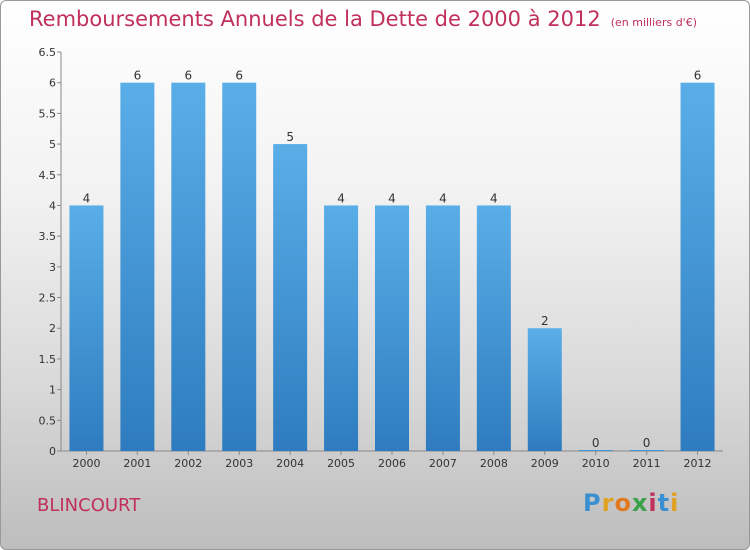 The height and width of the screenshot is (550, 750). What do you see at coordinates (631, 503) in the screenshot?
I see `proxiti-logo: Proxiti` at bounding box center [631, 503].